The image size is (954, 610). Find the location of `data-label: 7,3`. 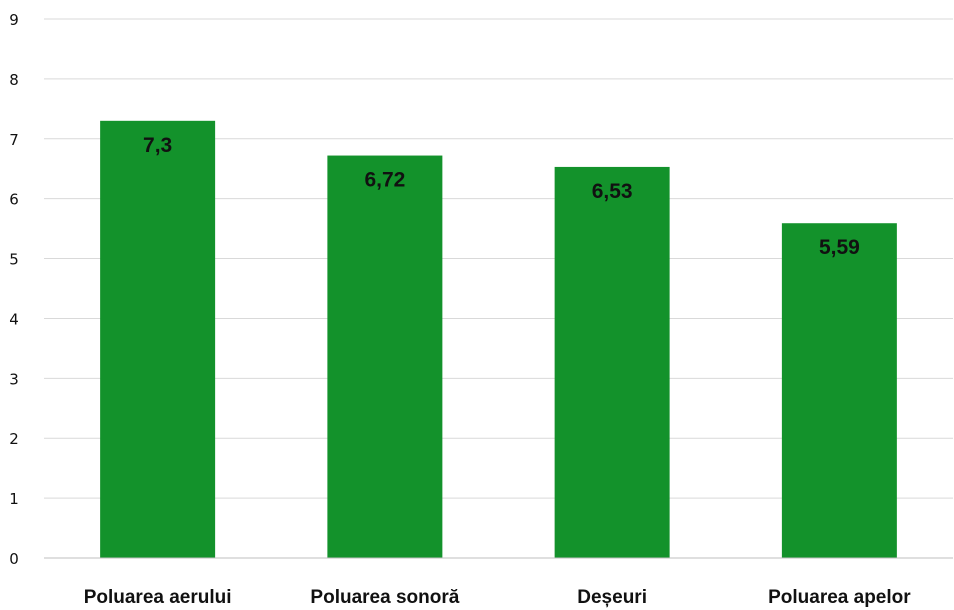

data-label: 7,3 is located at coordinates (157, 145).